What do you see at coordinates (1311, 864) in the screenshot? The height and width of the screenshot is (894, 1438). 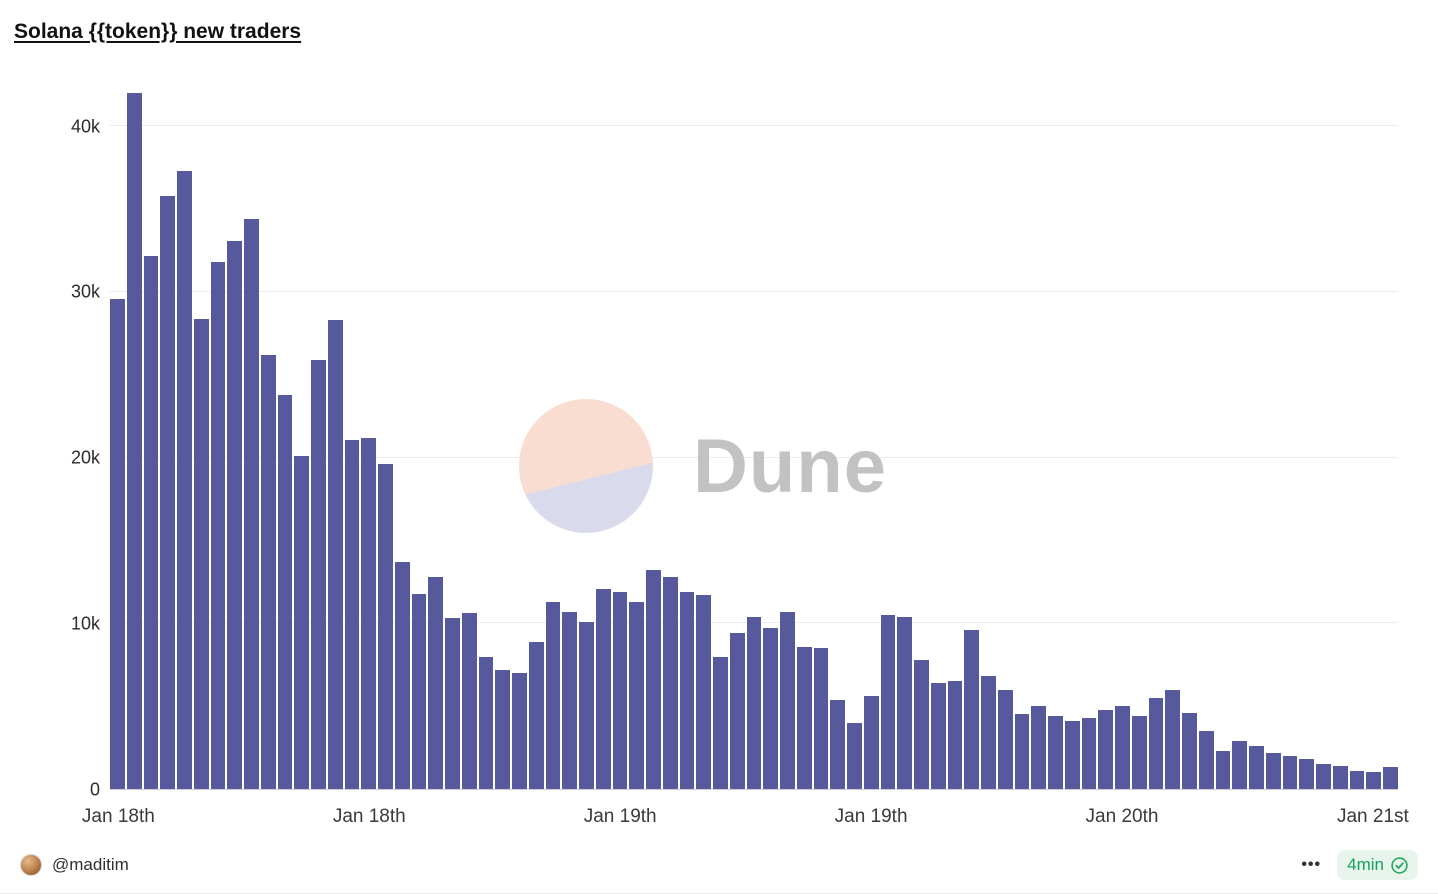 I see `more-menu-button: •••` at bounding box center [1311, 864].